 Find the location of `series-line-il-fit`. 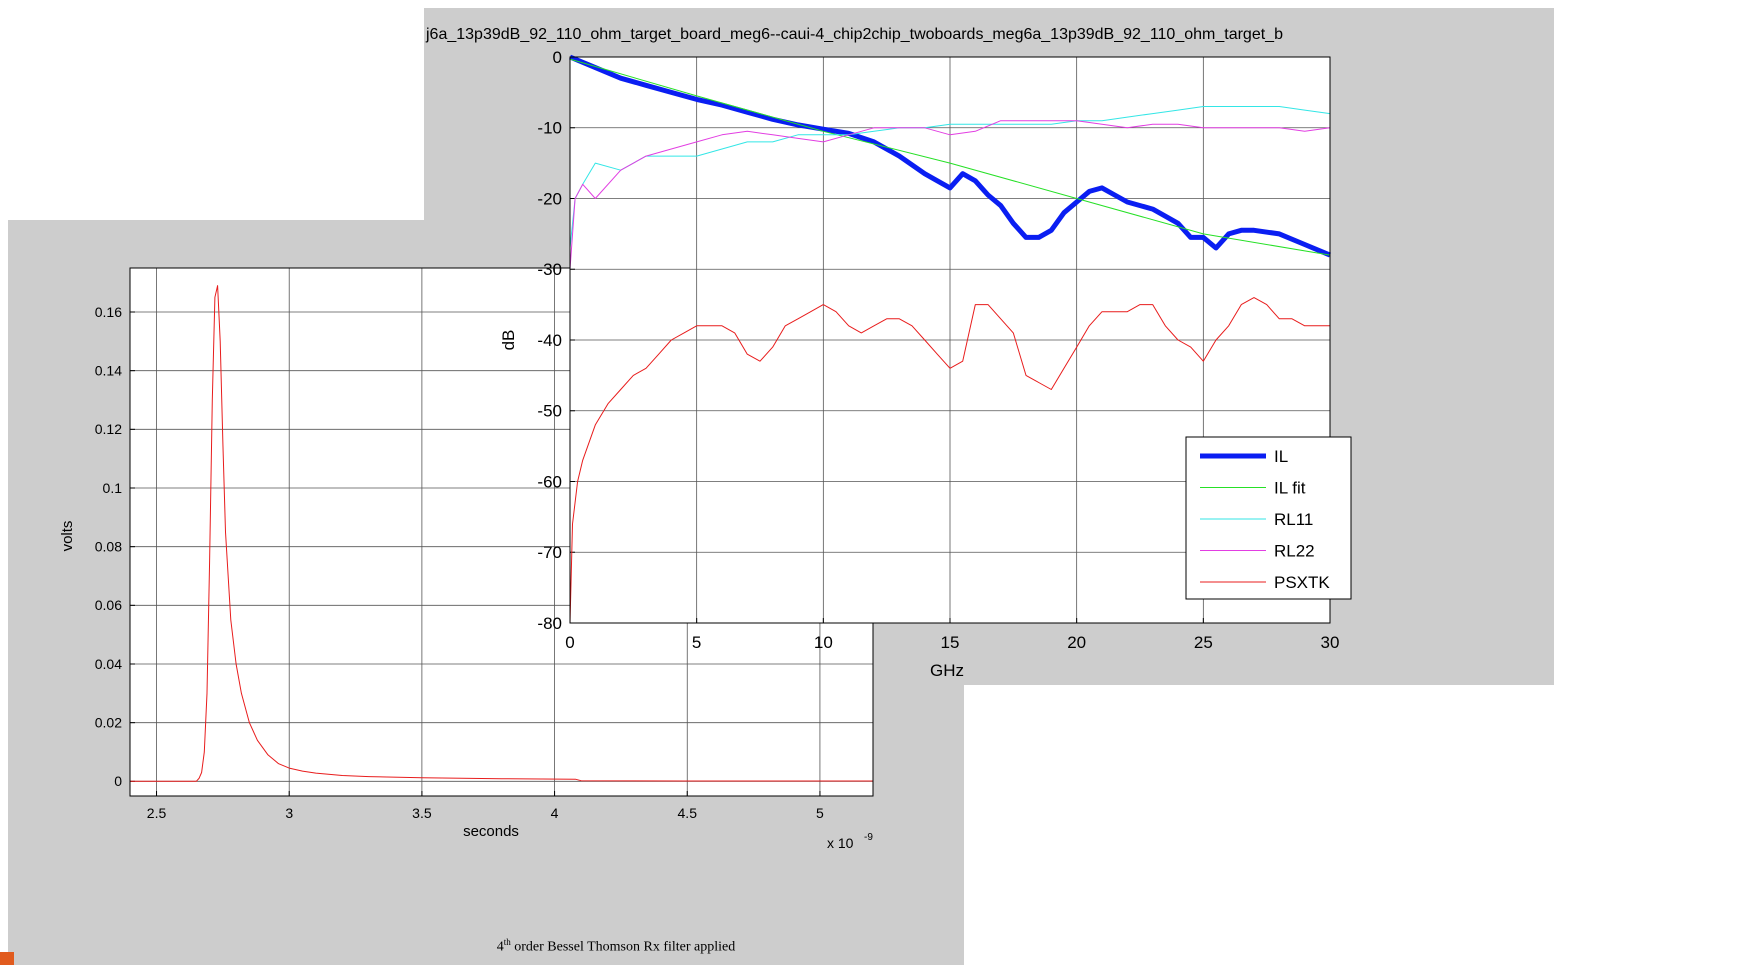

series-line-il-fit is located at coordinates (950, 157).